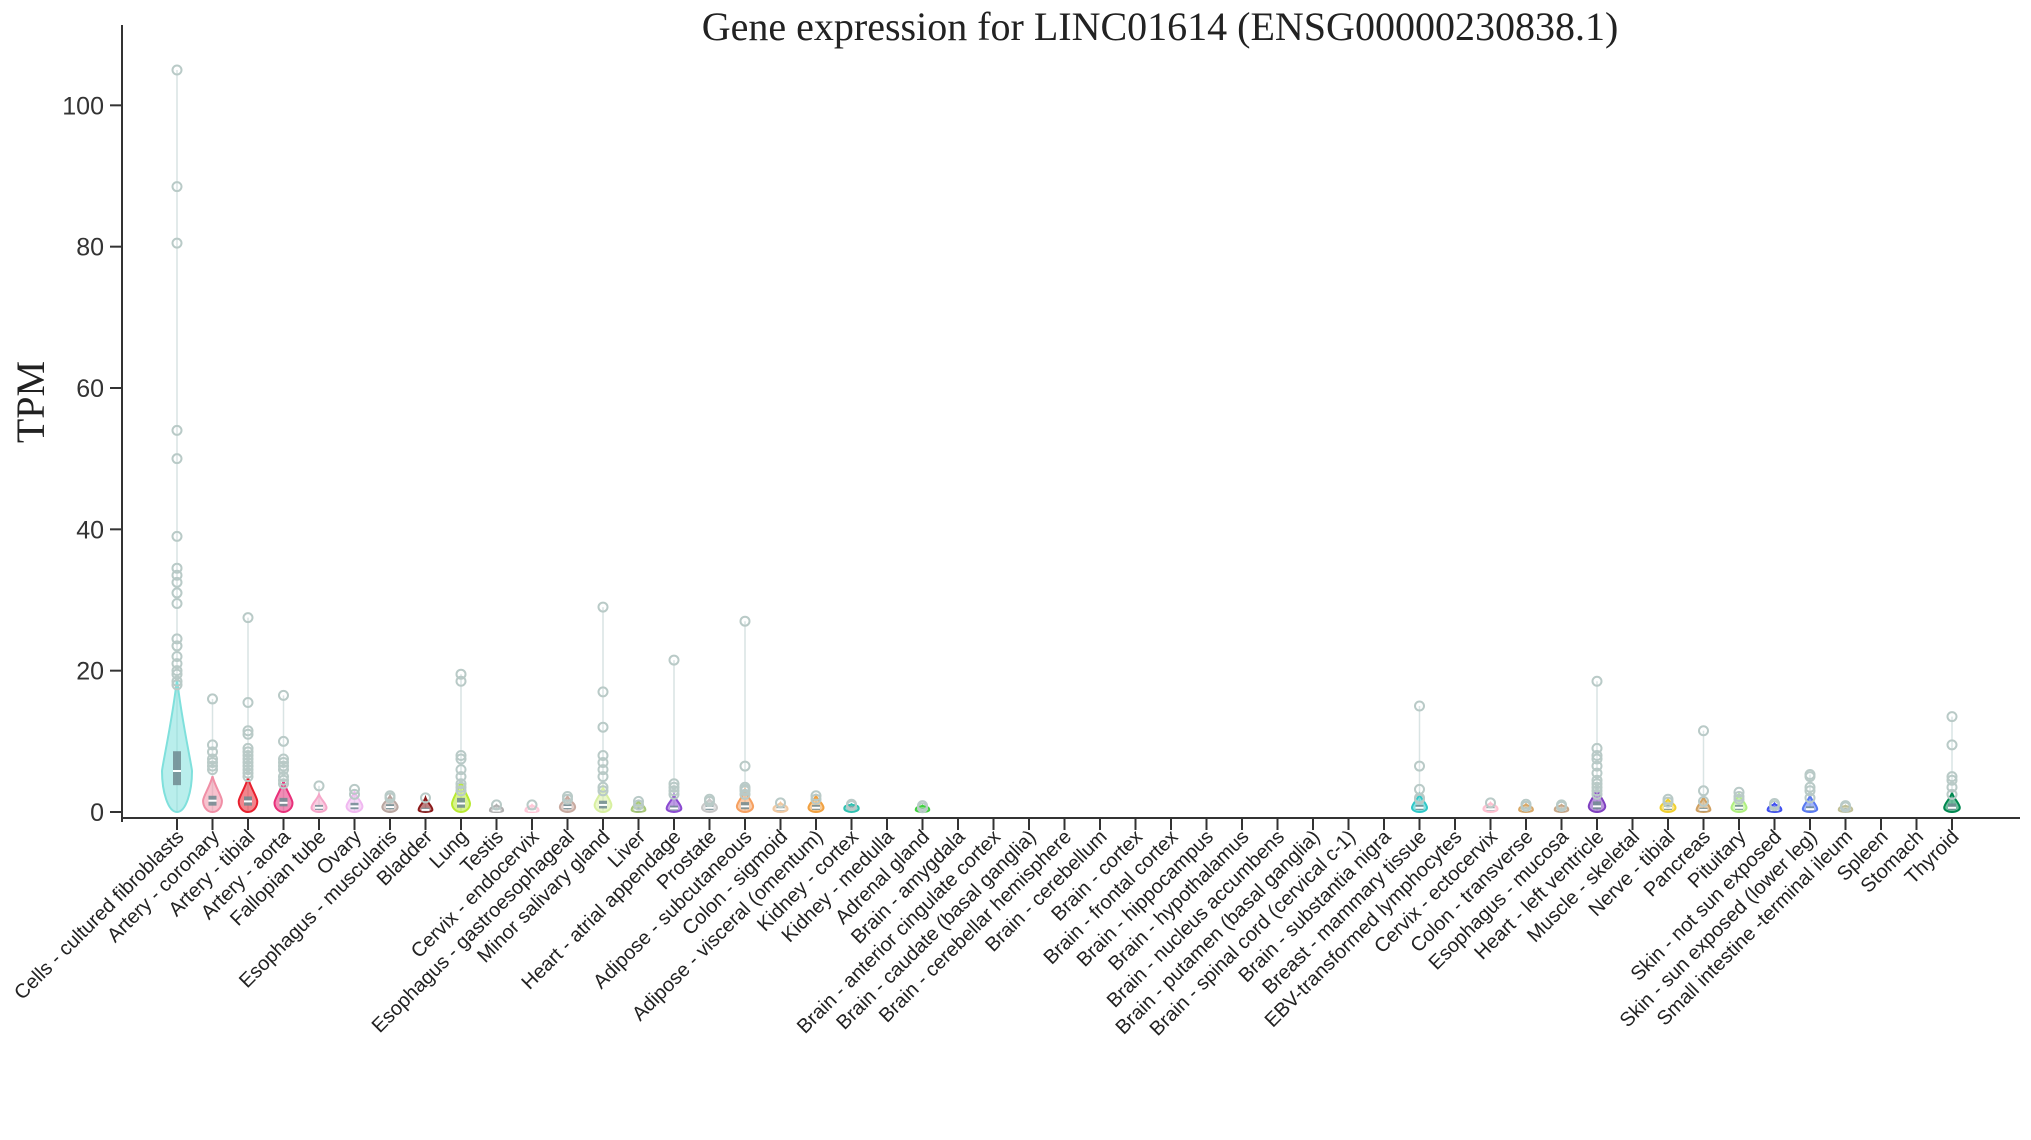  I want to click on y-tick-label: 60, so click(90, 389).